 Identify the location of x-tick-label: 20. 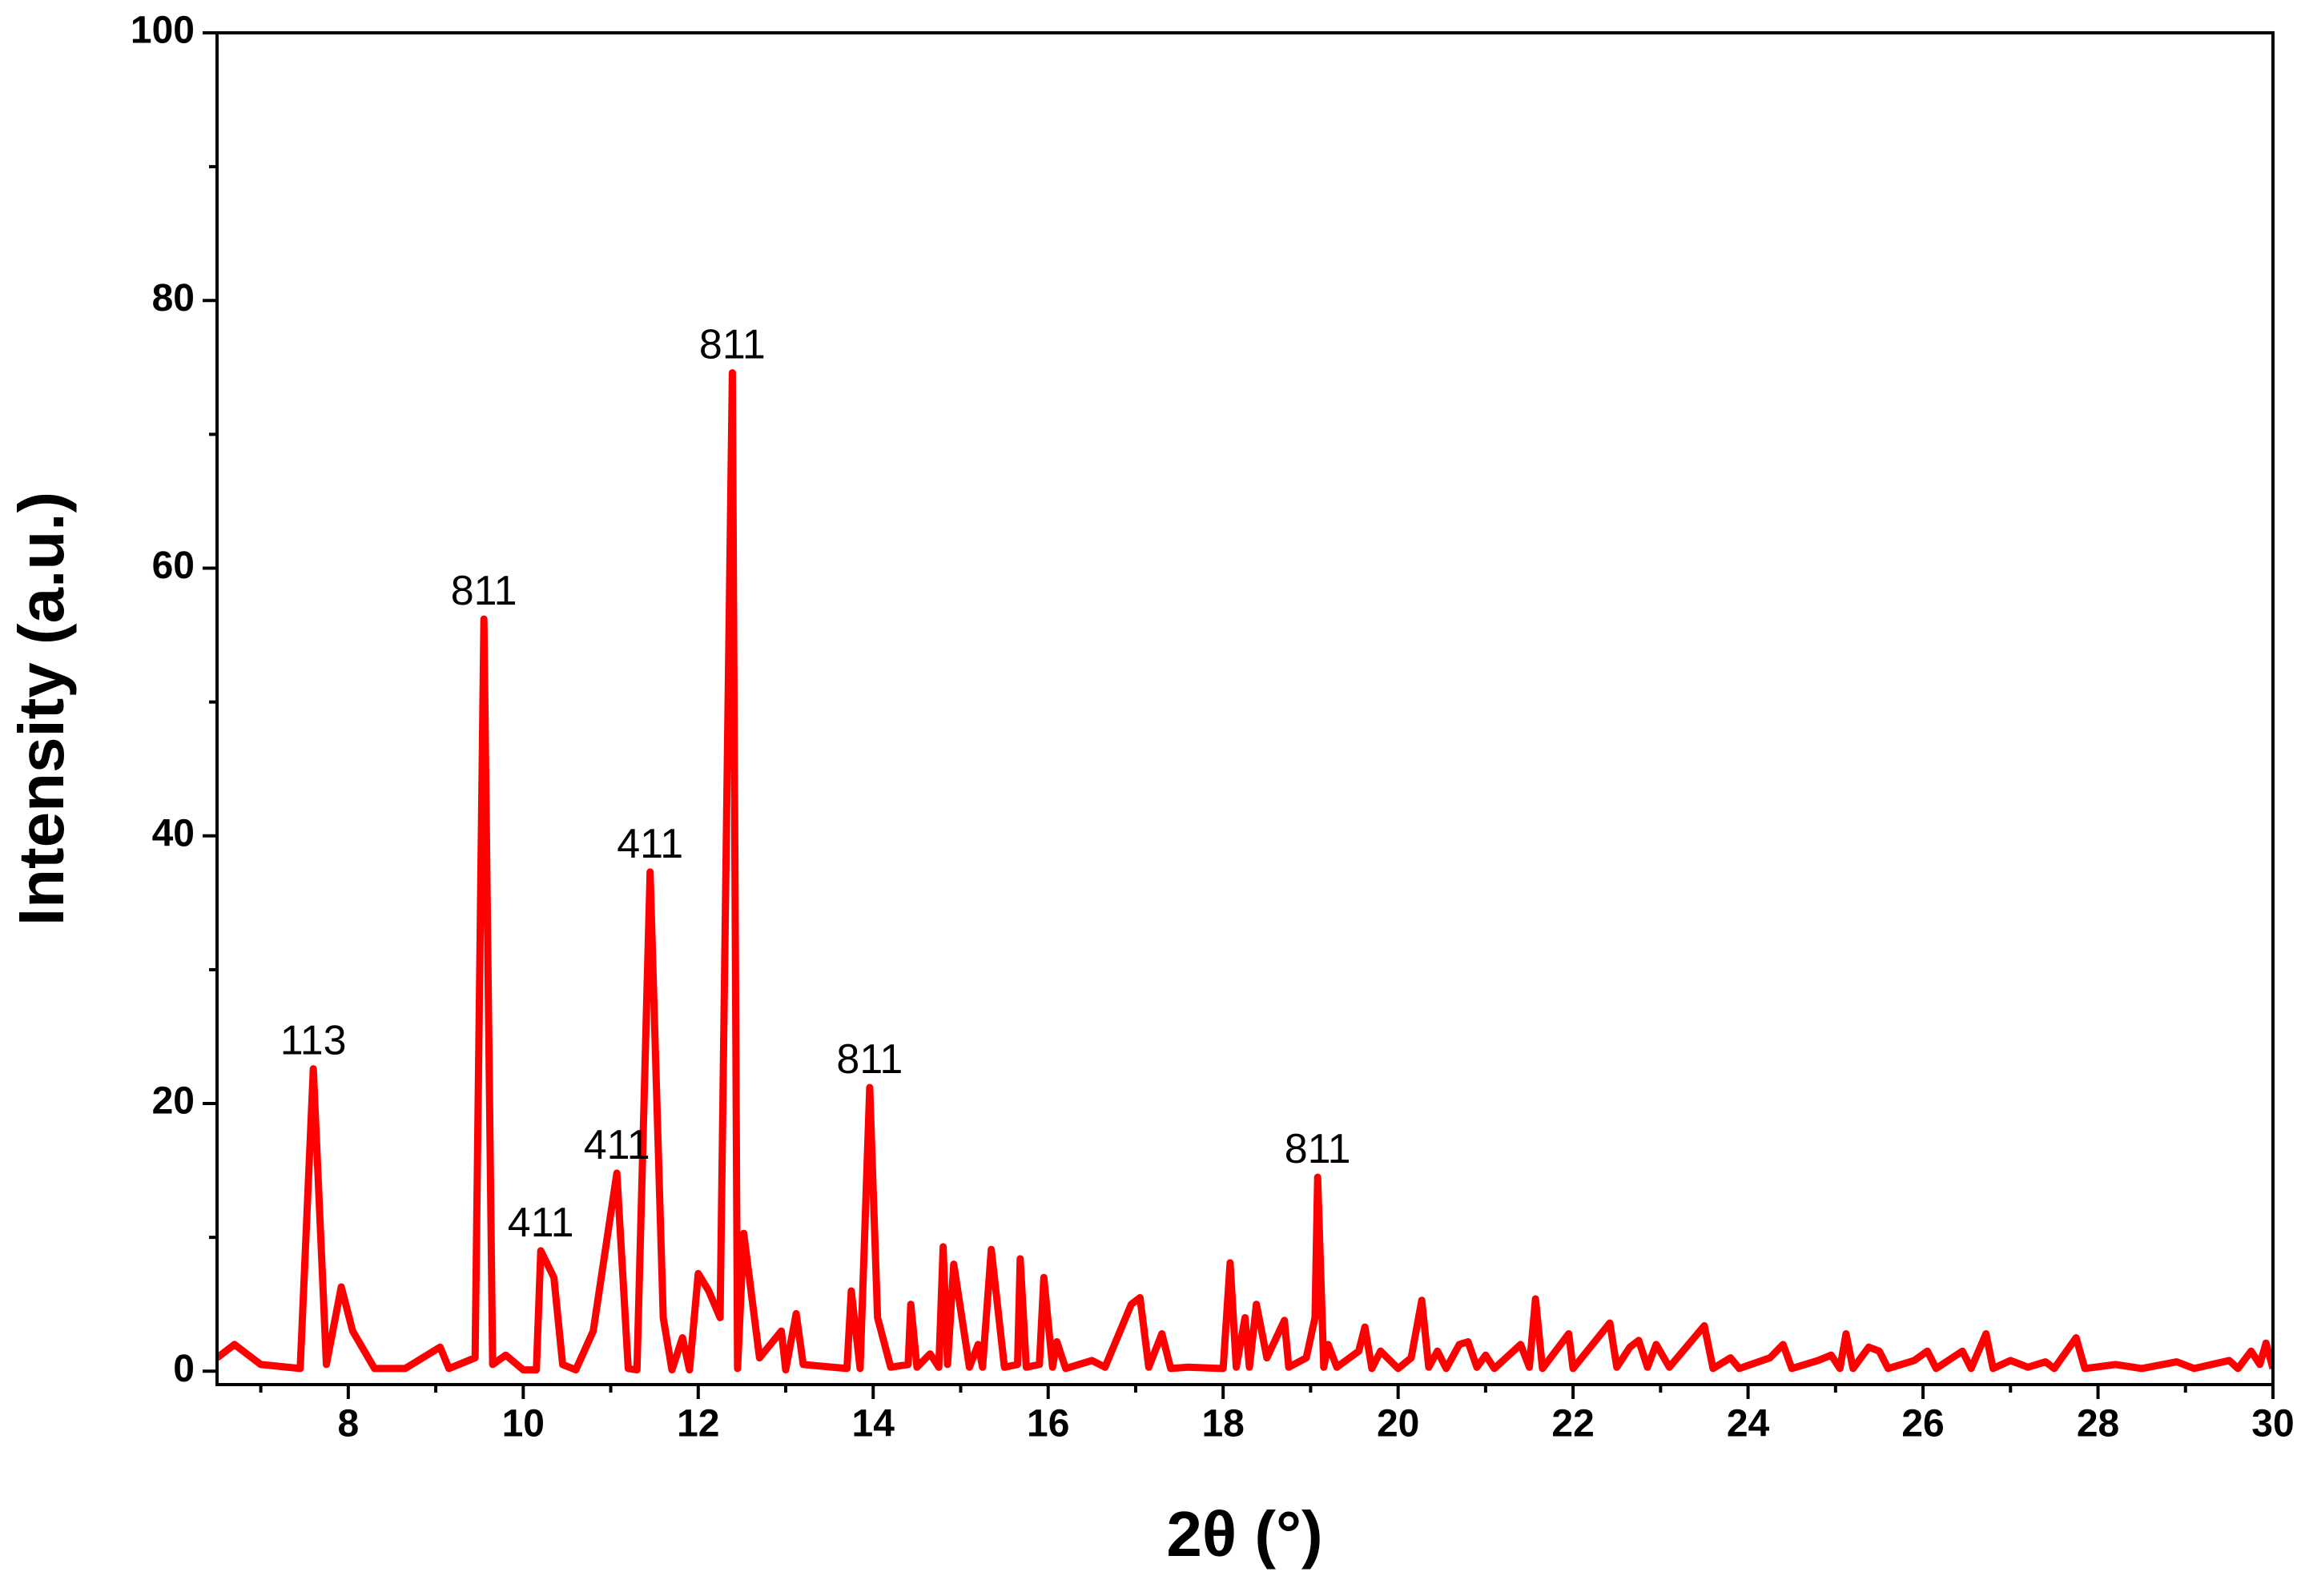
(1398, 1424).